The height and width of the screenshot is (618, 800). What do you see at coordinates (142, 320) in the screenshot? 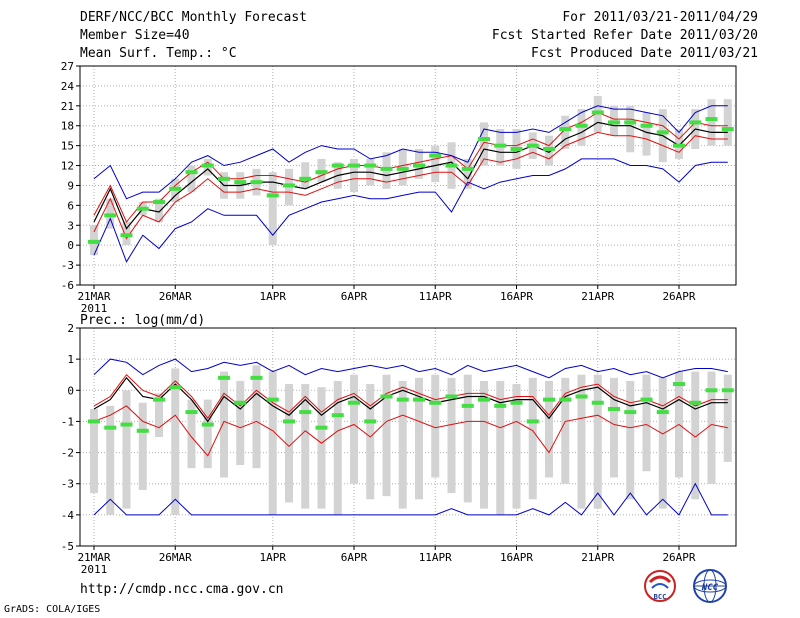
I see `precipitation-title: Prec.: log(mm/d)` at bounding box center [142, 320].